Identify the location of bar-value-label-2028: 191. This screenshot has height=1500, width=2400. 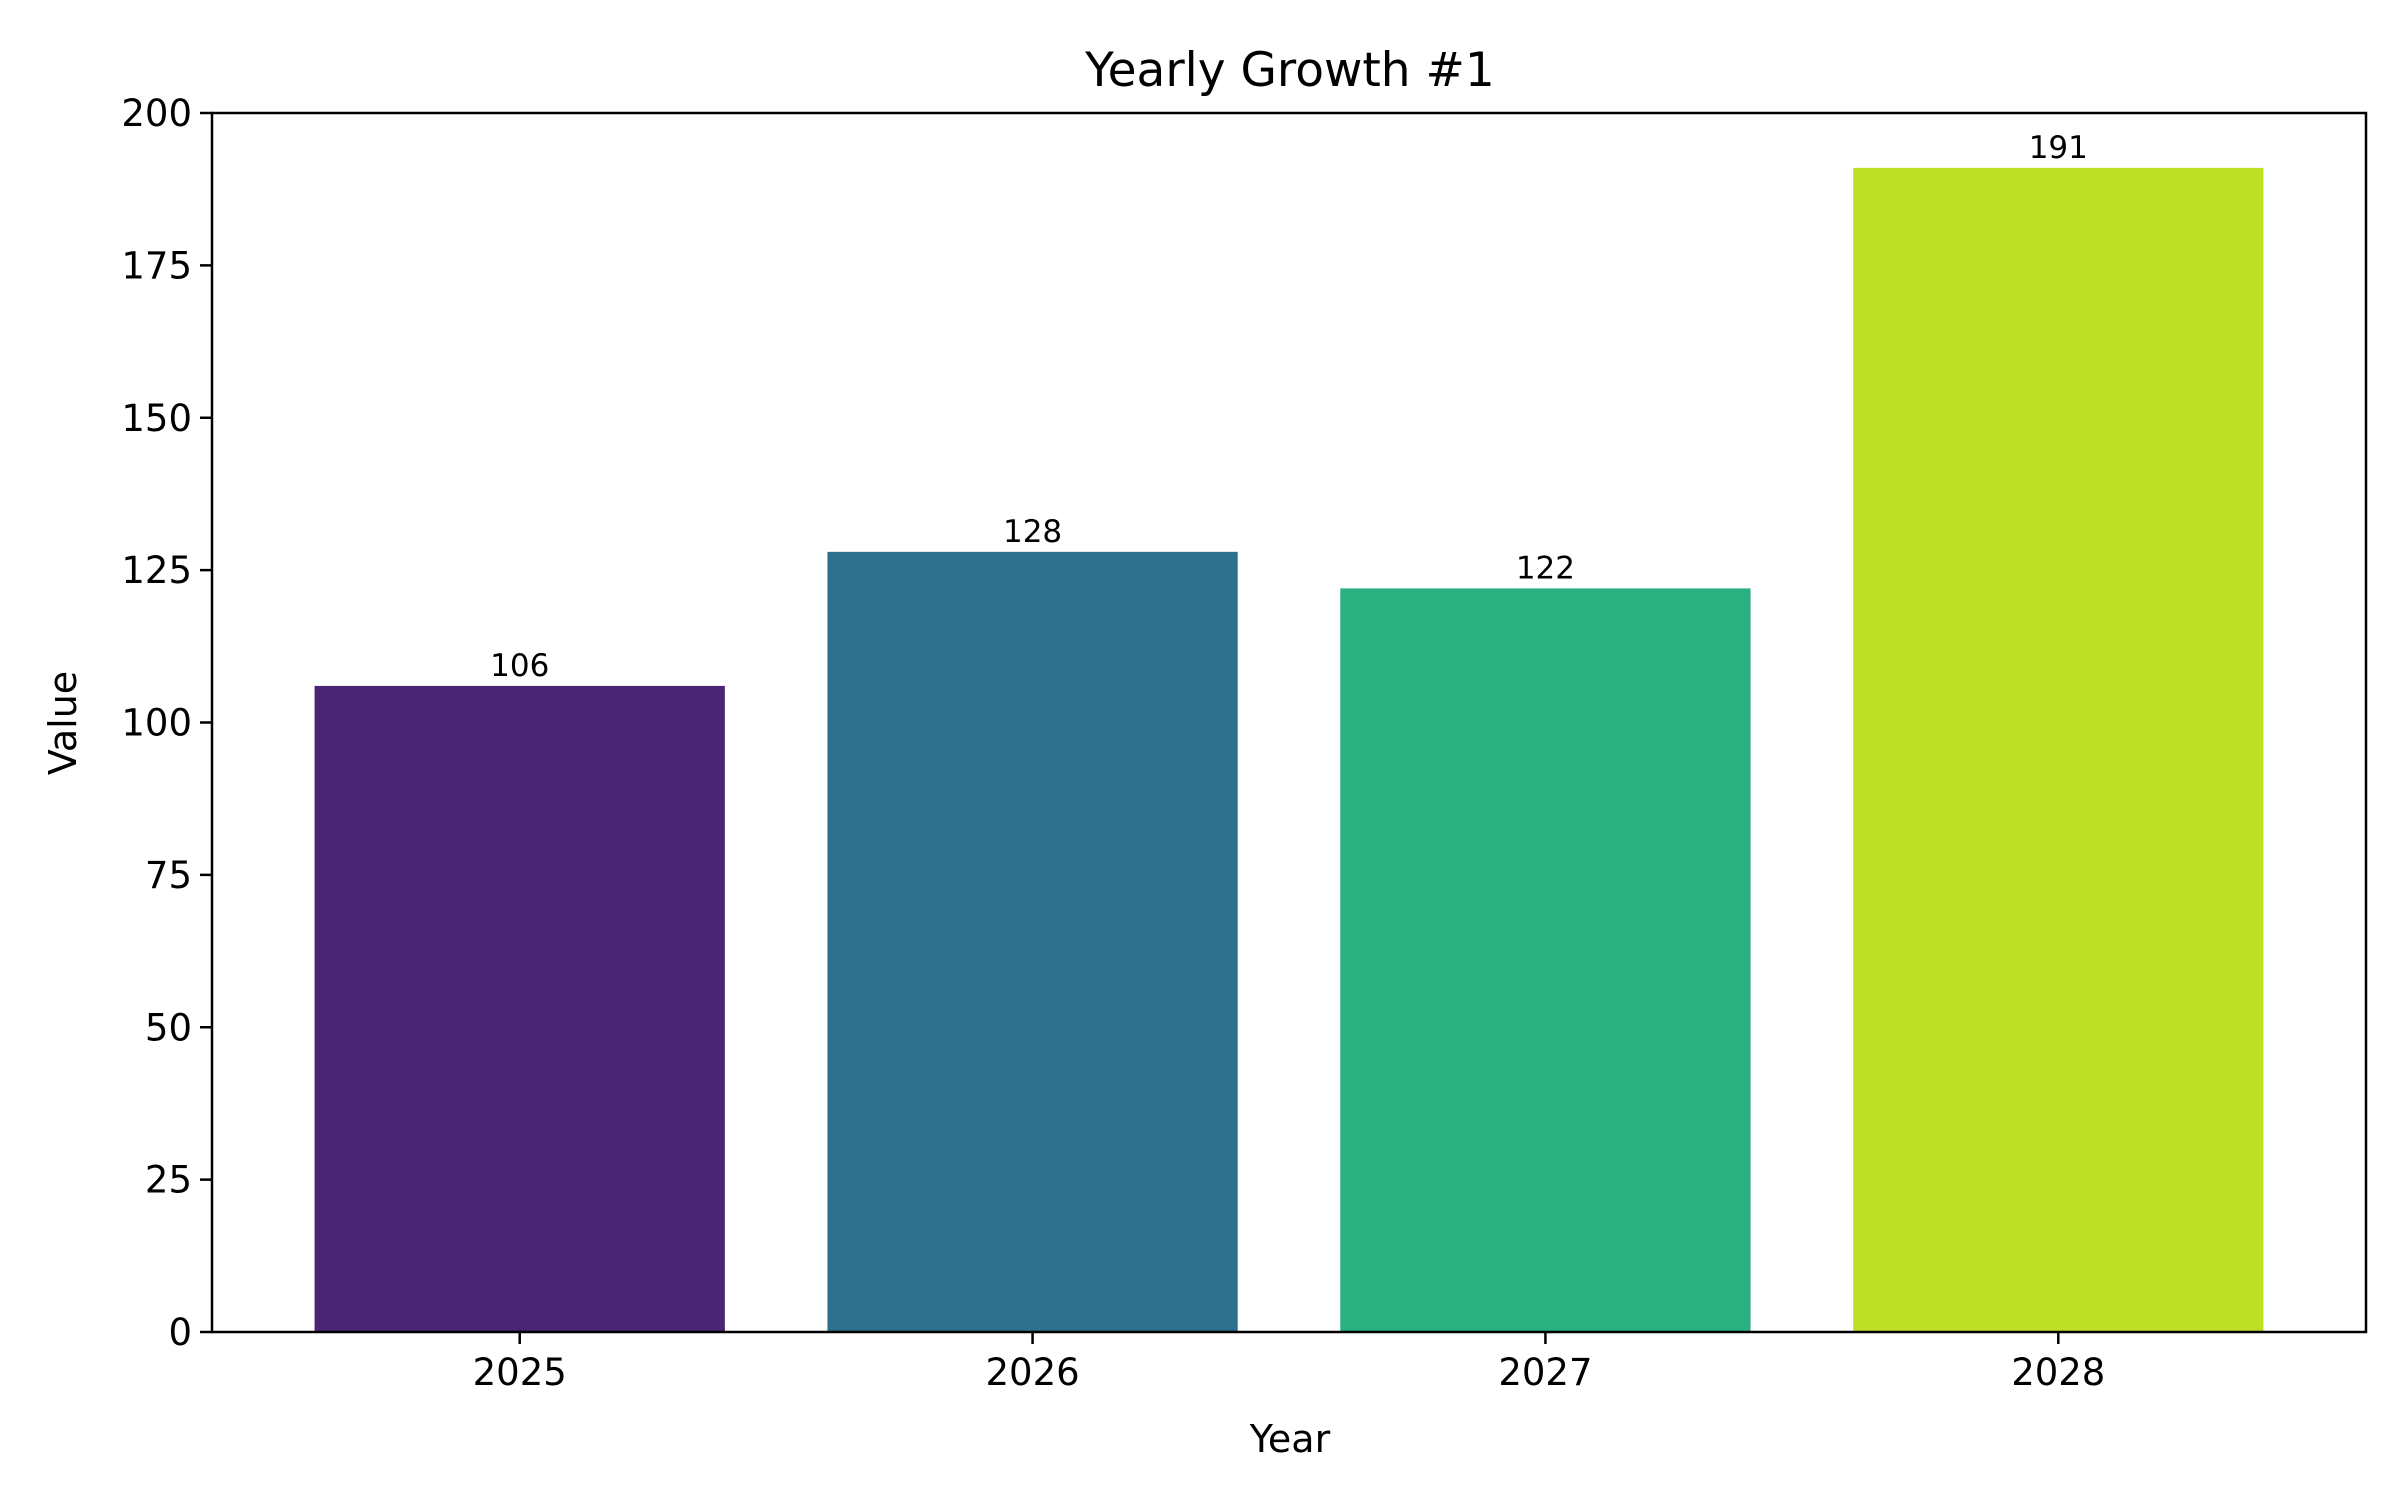
(2058, 148).